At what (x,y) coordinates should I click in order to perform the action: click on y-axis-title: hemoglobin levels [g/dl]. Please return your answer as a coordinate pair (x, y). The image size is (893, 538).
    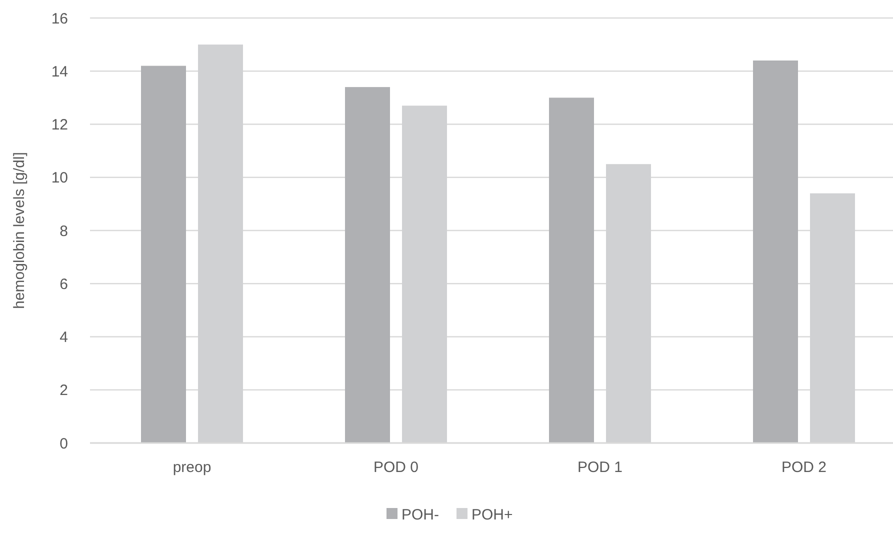
    Looking at the image, I should click on (19, 230).